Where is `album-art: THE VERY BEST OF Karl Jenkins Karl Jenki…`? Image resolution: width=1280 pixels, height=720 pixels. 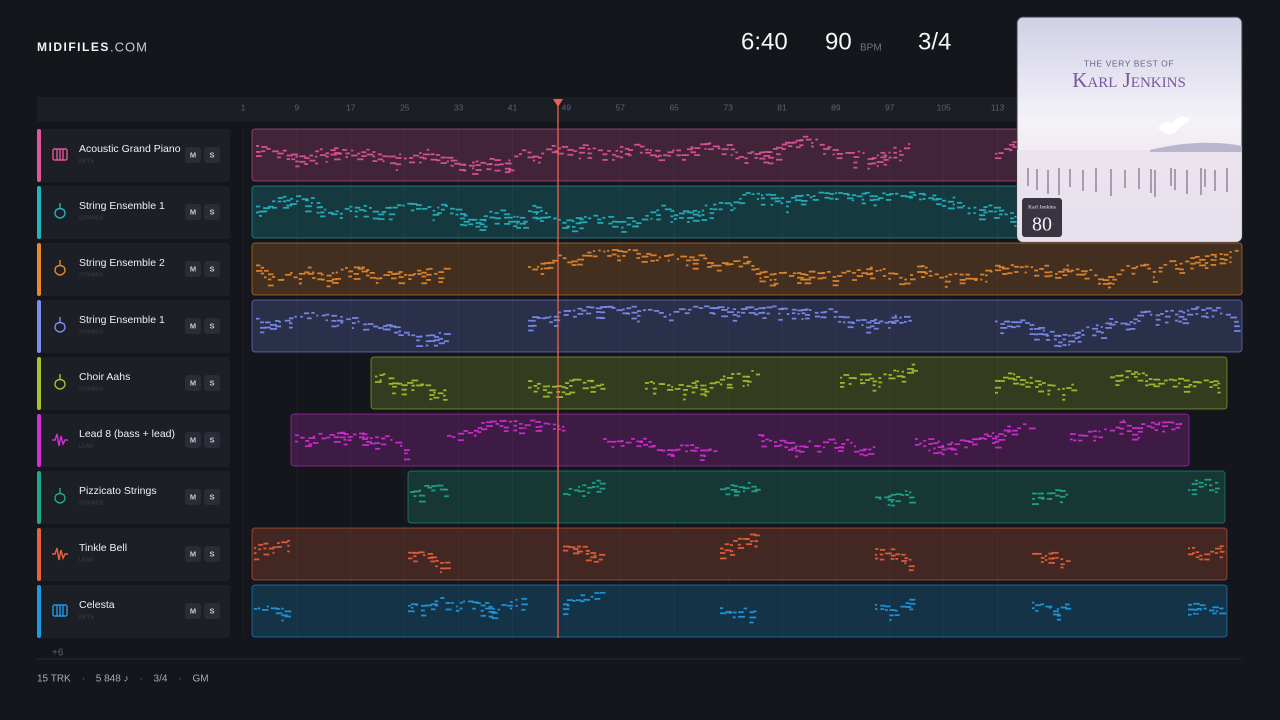
album-art: THE VERY BEST OF Karl Jenkins Karl Jenki… is located at coordinates (1129, 129).